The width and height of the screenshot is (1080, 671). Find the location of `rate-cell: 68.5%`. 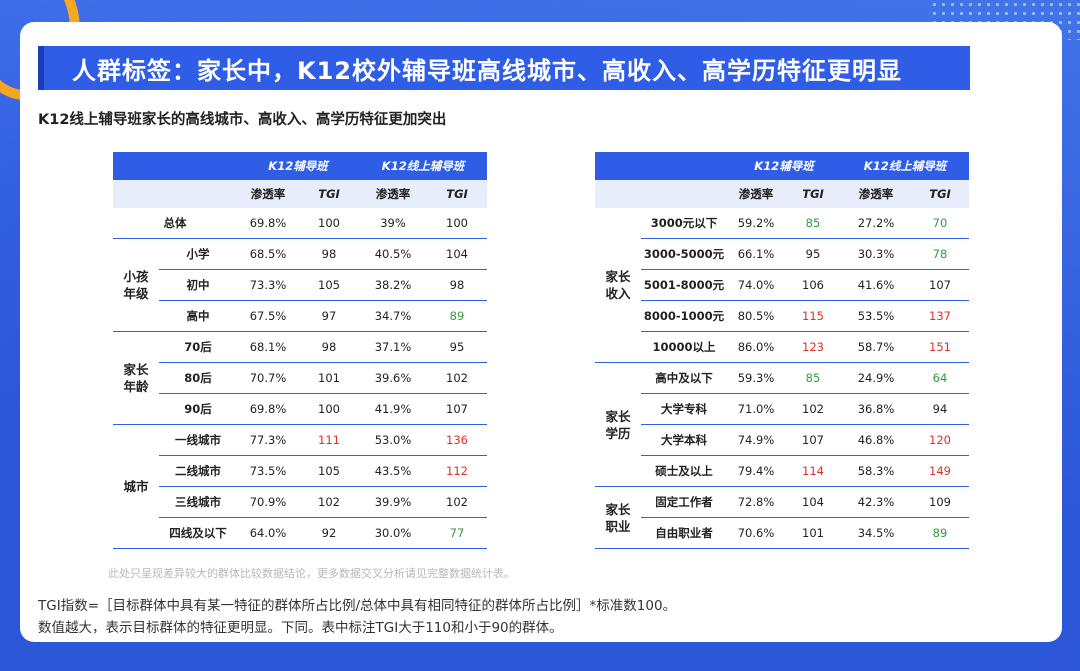

rate-cell: 68.5% is located at coordinates (268, 254).